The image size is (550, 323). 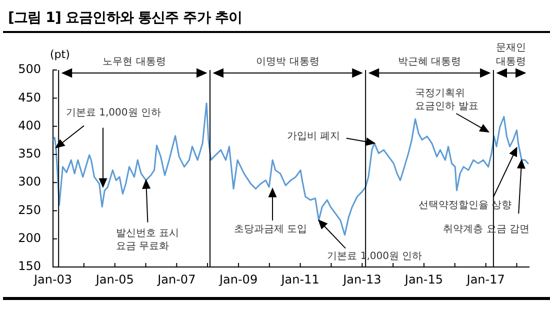 I want to click on y-tick-label: 300, so click(x=29, y=181).